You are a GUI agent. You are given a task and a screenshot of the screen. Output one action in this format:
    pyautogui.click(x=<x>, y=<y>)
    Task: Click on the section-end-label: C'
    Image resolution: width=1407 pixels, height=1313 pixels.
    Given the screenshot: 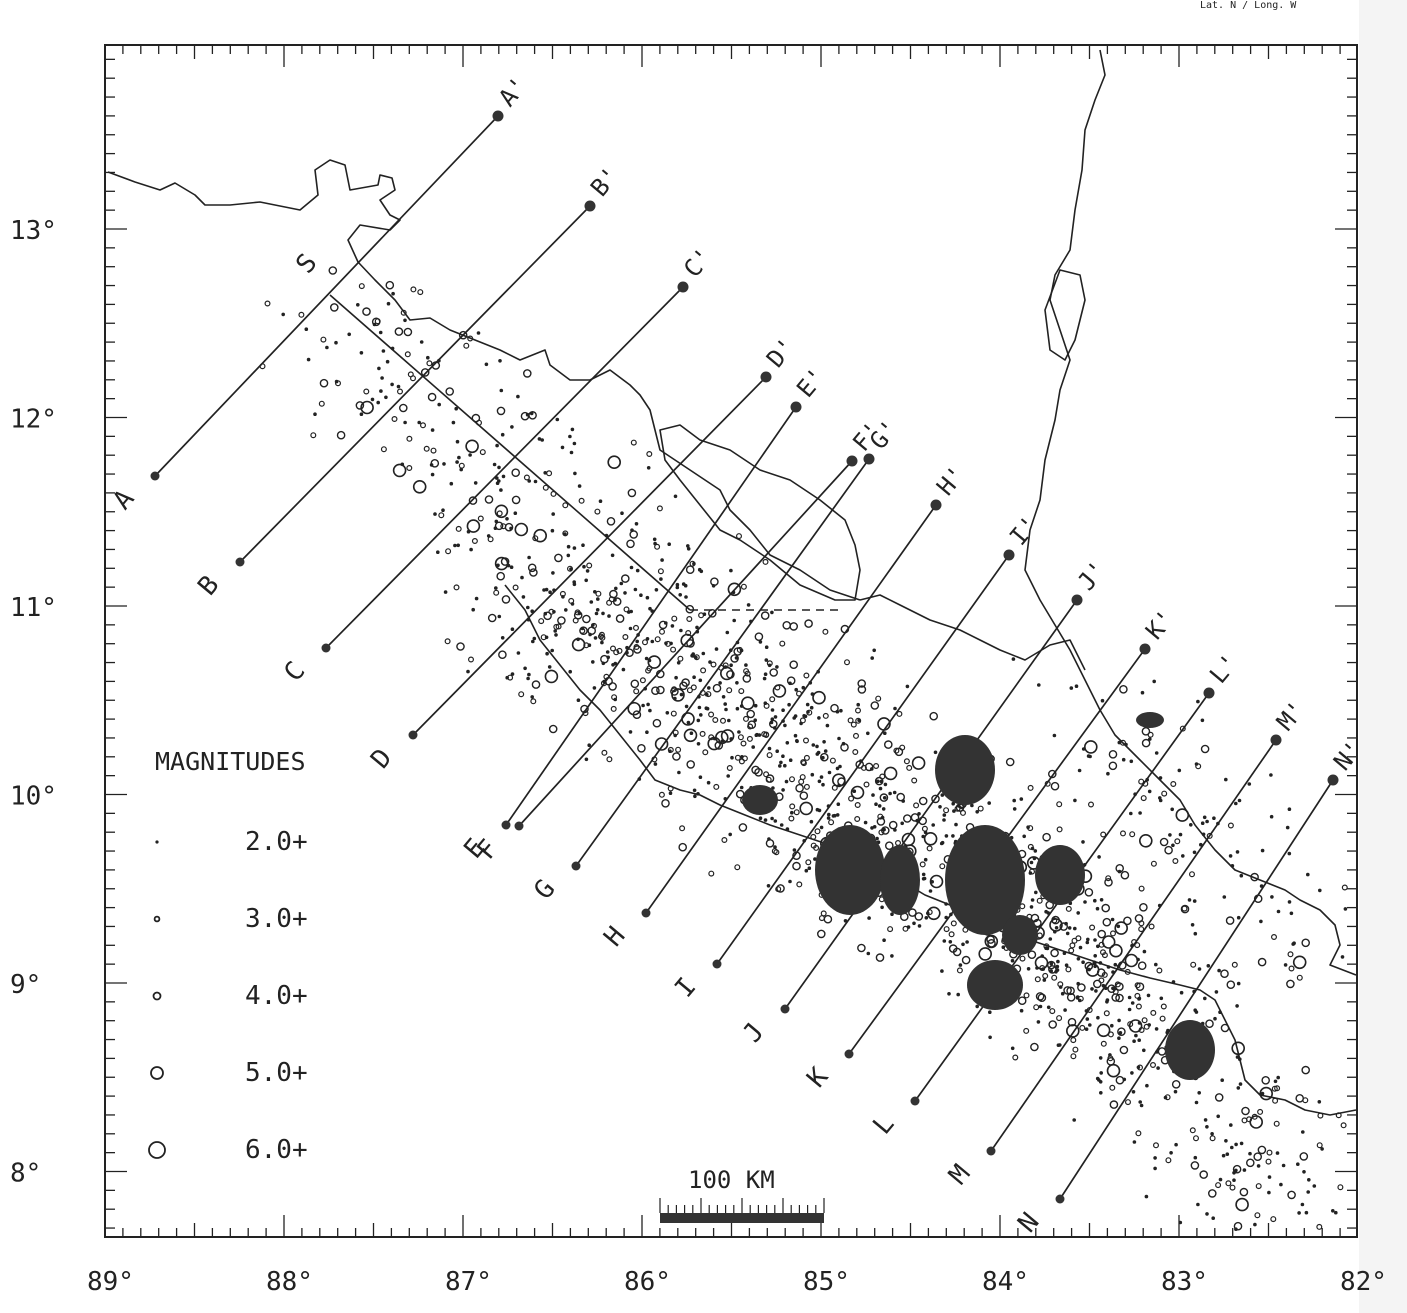 What is the action you would take?
    pyautogui.click(x=698, y=263)
    